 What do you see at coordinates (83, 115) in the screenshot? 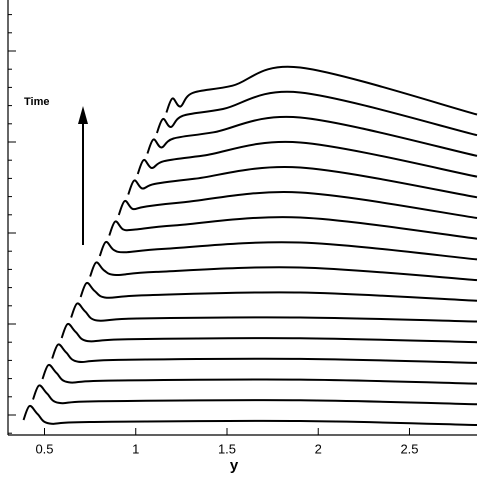
I see `time-arrowhead` at bounding box center [83, 115].